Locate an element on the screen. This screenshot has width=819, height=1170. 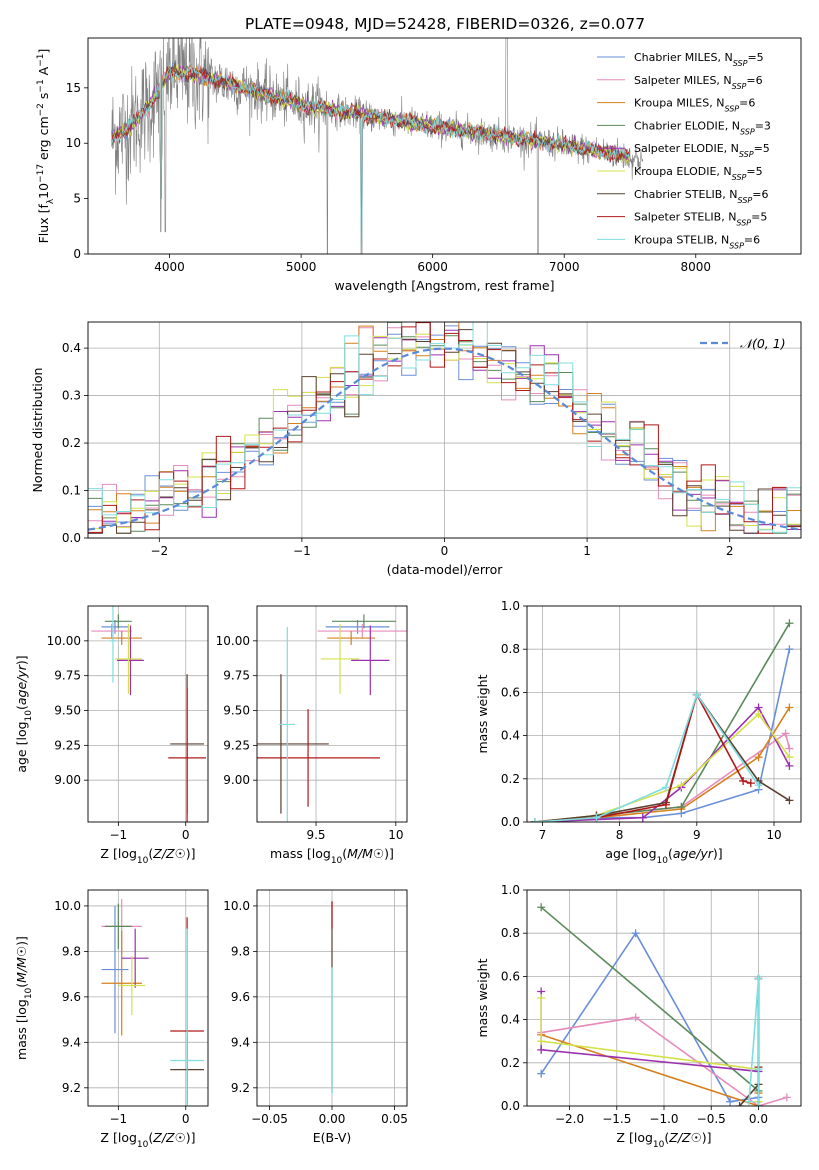
legend-entry: Chabrier STELIB, NSSP=6 is located at coordinates (701, 196).